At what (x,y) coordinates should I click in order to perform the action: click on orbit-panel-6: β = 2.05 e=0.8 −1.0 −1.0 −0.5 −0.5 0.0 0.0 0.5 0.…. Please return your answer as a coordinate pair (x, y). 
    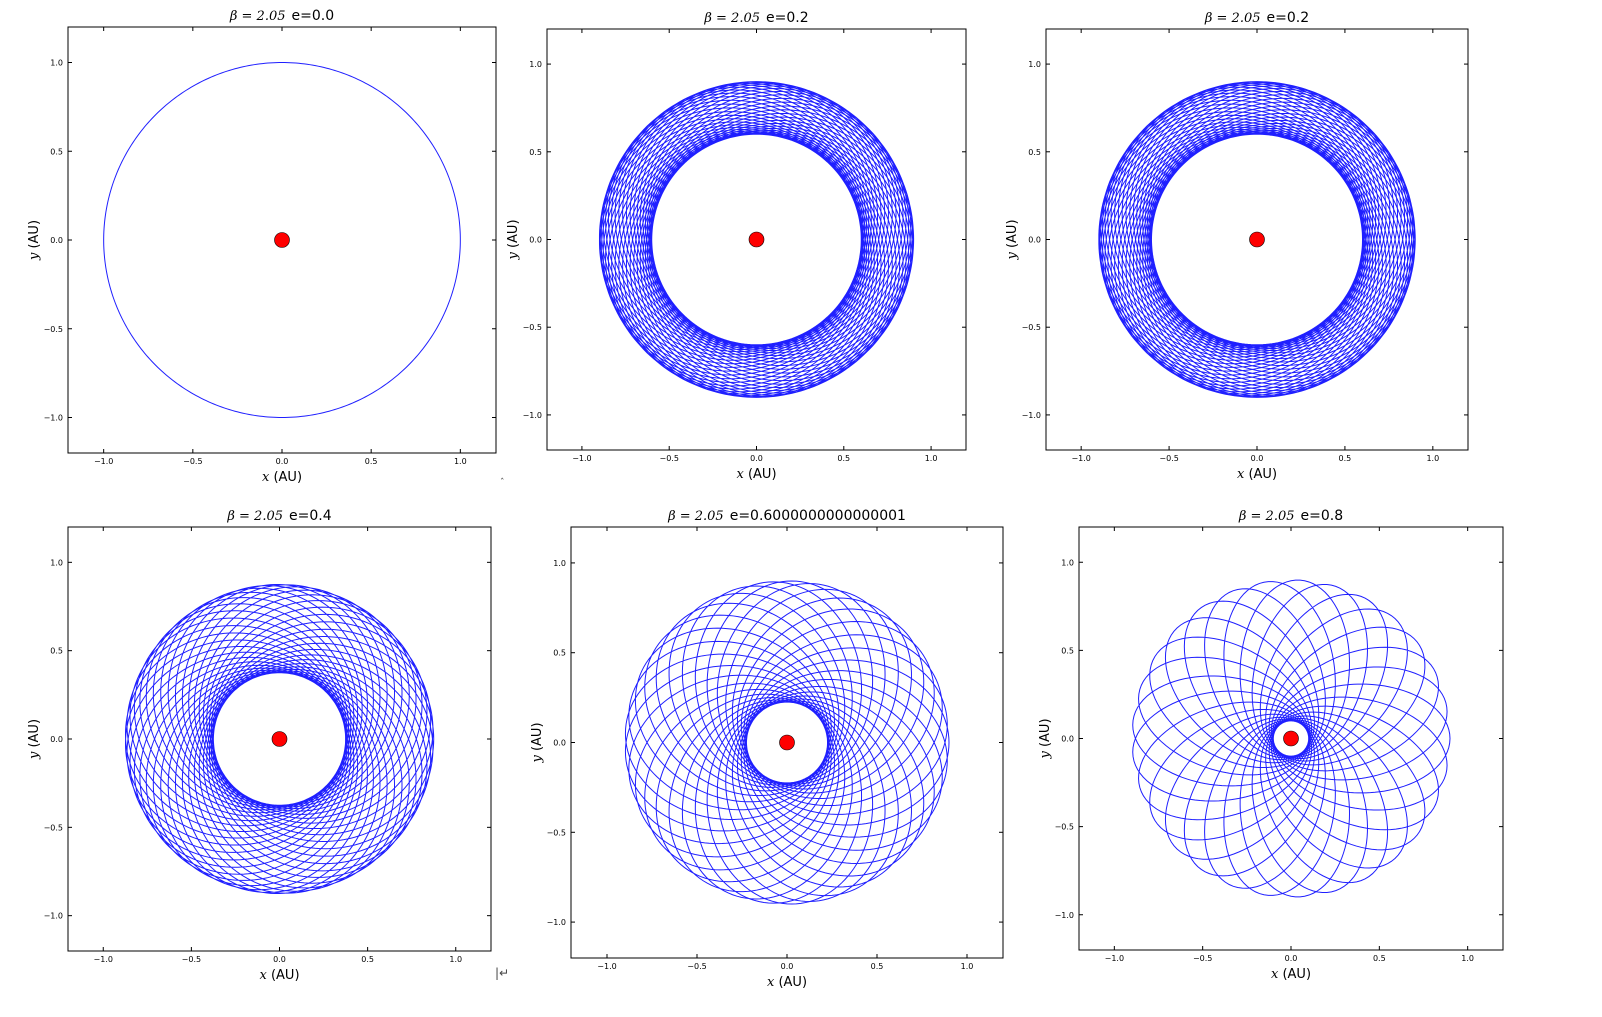
    Looking at the image, I should click on (1271, 743).